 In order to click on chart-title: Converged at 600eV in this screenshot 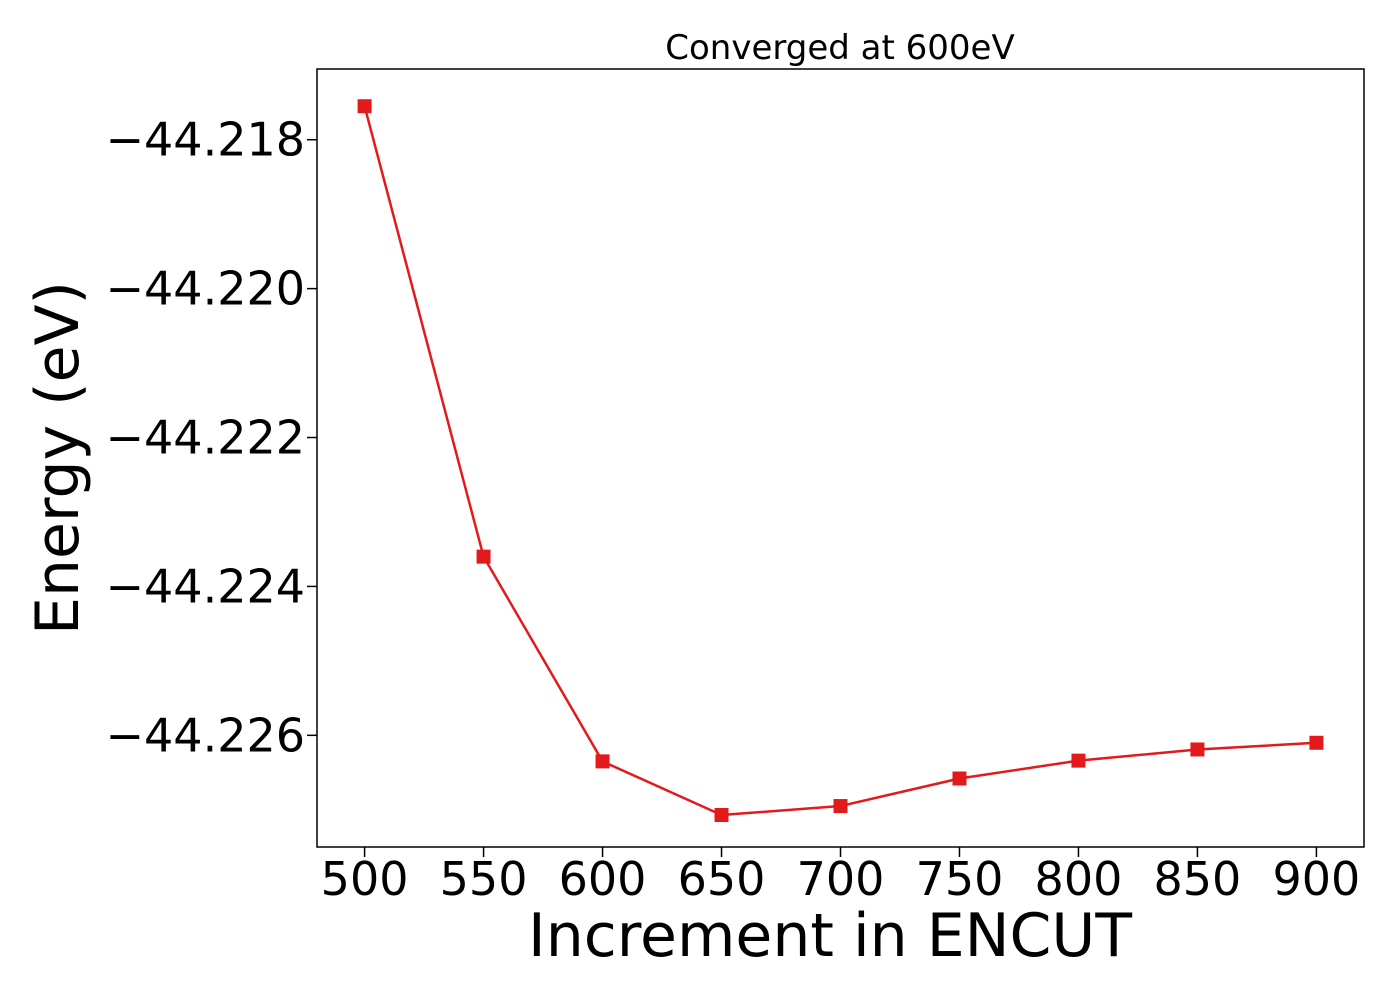, I will do `click(839, 48)`.